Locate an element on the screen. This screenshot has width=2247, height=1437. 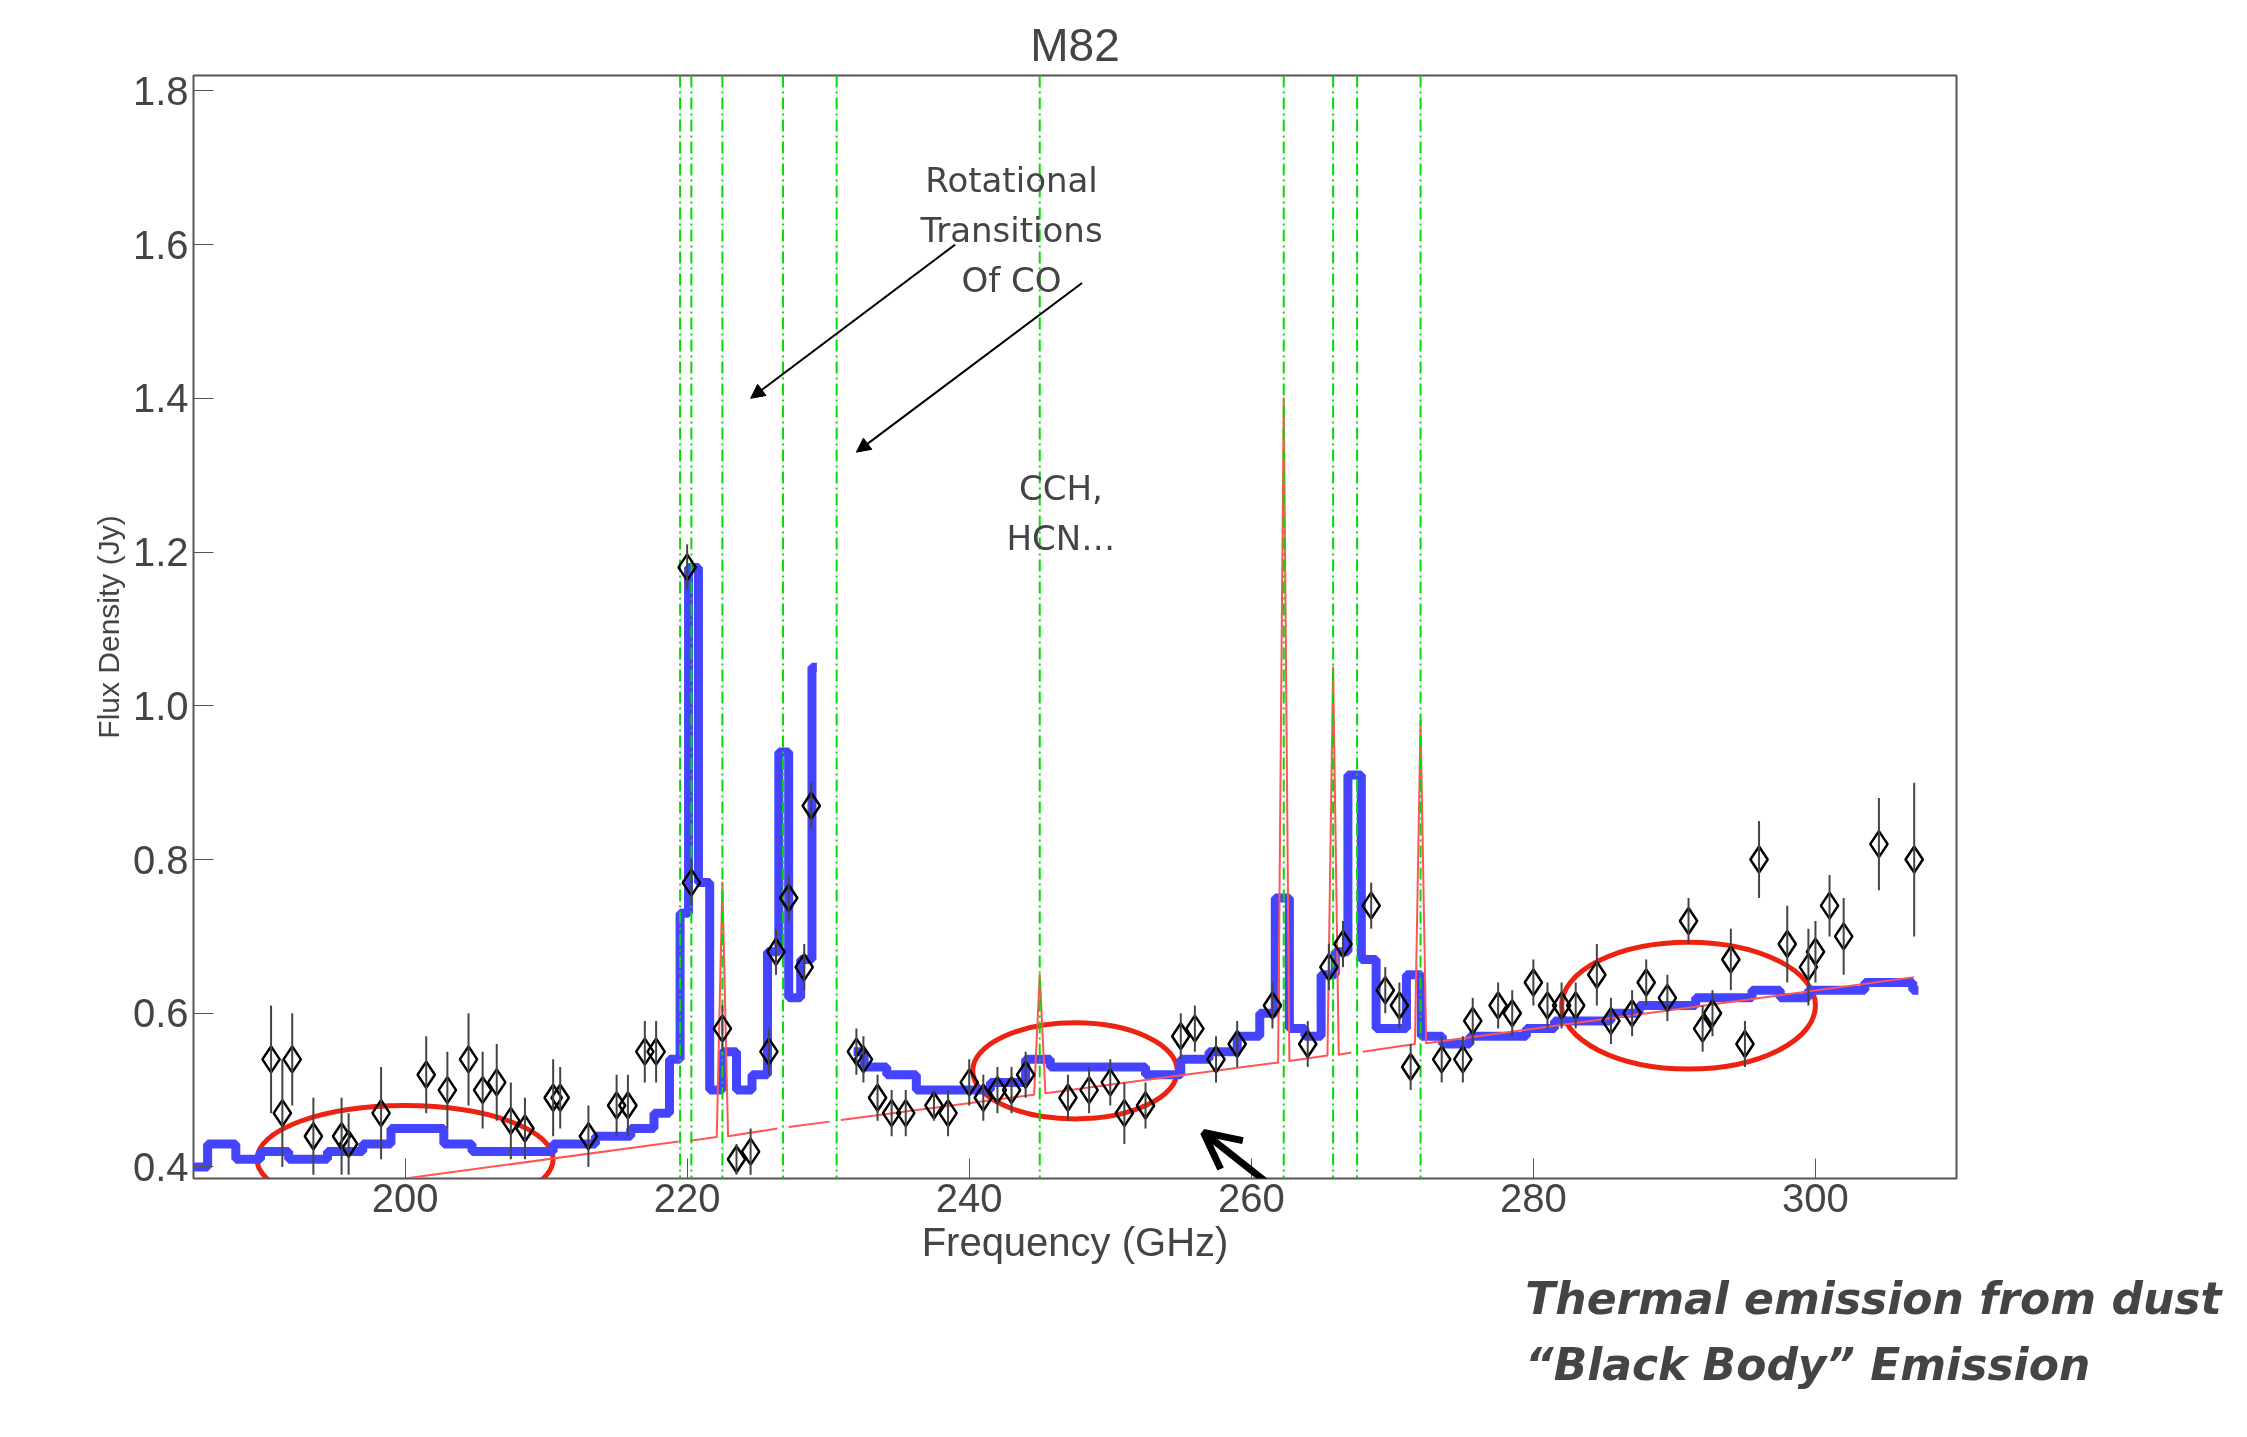
y-tick-label: 1.6 is located at coordinates (160, 244).